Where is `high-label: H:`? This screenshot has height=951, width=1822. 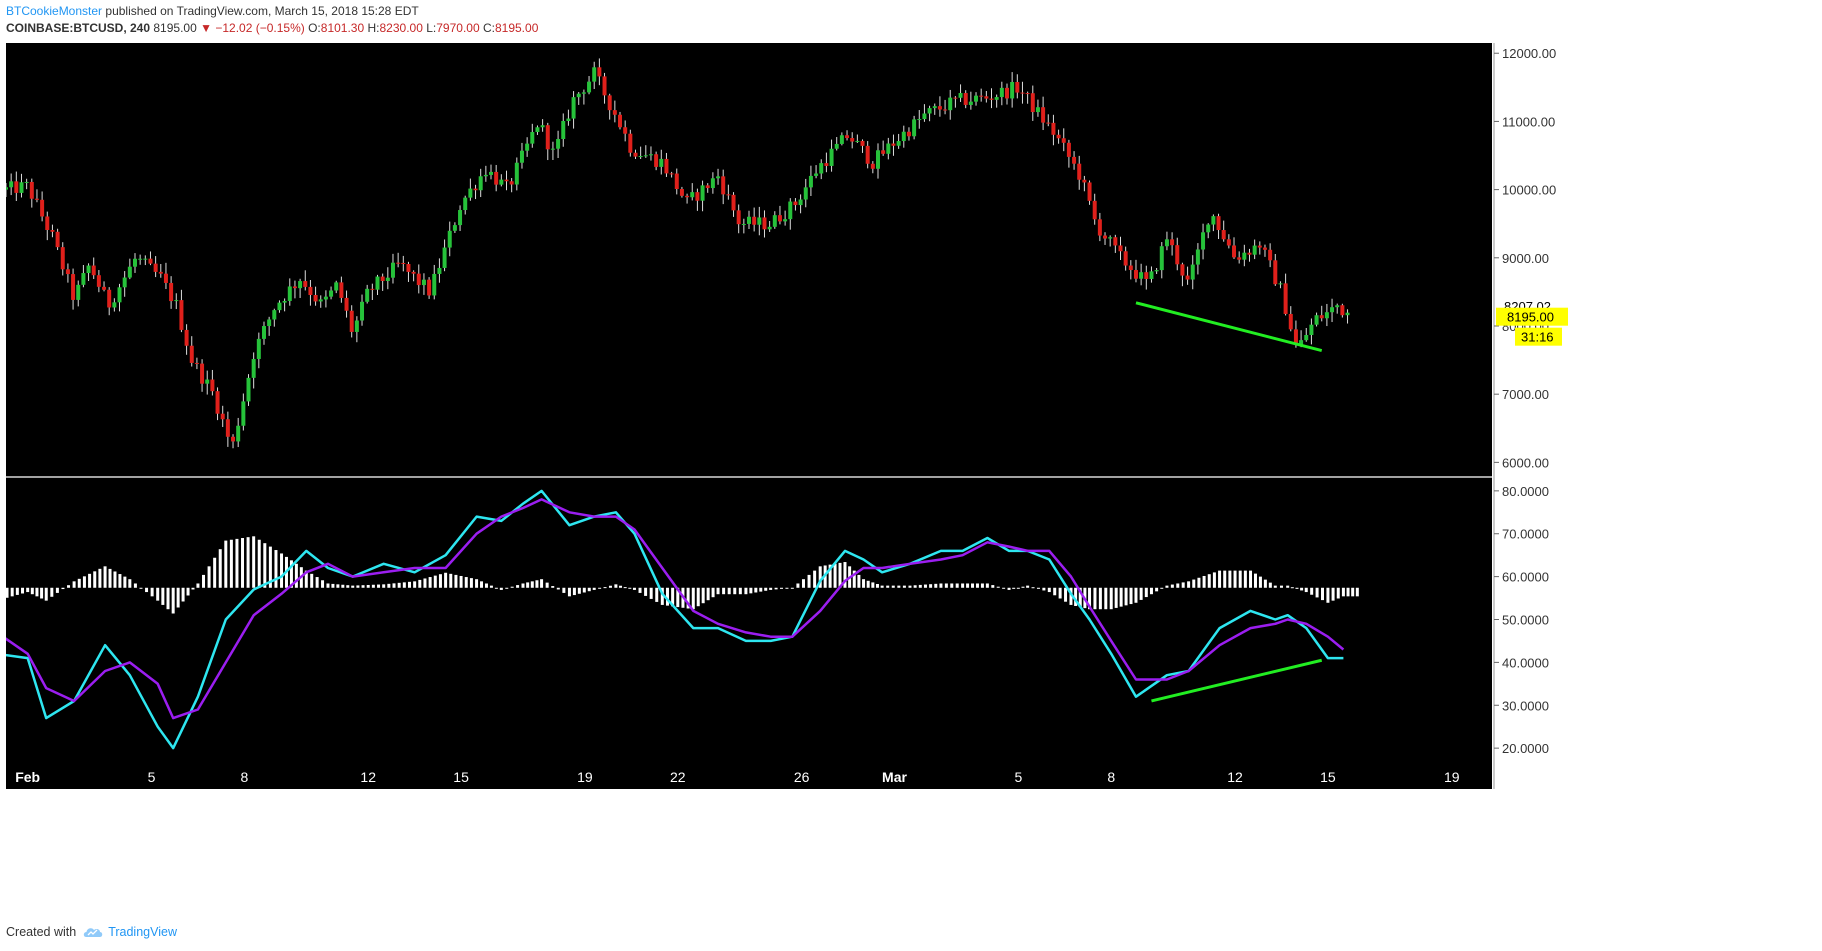 high-label: H: is located at coordinates (373, 28).